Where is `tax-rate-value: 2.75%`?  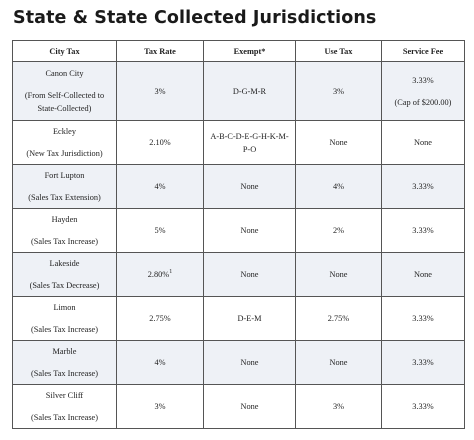 tax-rate-value: 2.75% is located at coordinates (160, 318).